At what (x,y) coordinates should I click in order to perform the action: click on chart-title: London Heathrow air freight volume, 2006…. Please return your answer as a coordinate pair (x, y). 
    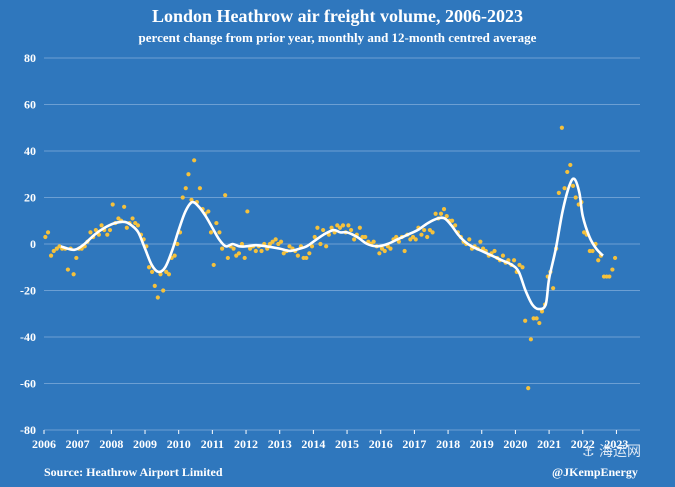
    Looking at the image, I should click on (337, 16).